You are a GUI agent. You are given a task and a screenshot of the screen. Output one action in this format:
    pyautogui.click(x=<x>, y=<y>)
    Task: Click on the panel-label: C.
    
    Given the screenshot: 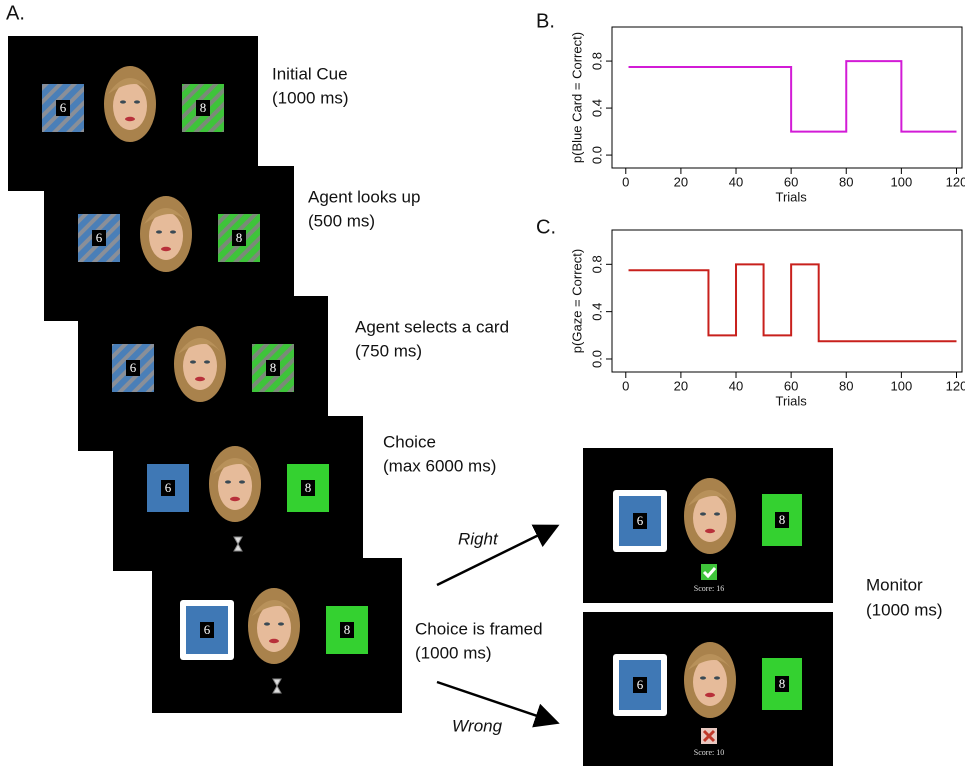 What is the action you would take?
    pyautogui.click(x=546, y=227)
    